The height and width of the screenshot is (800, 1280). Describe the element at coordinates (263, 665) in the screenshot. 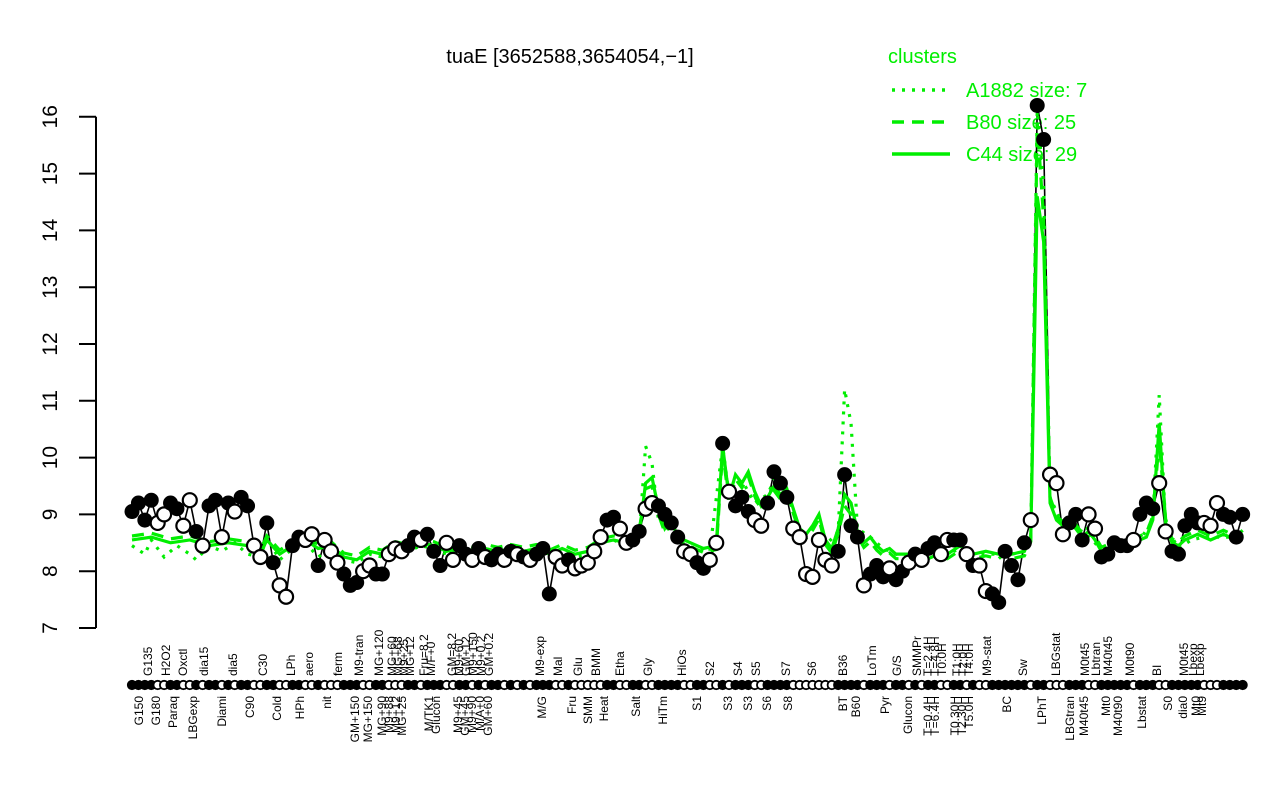

I see `x-axis-label-top: C30` at that location.